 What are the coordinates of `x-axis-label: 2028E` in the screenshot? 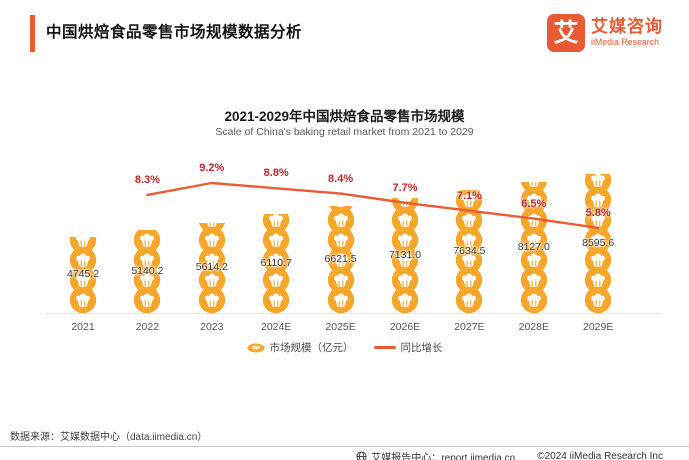 It's located at (533, 327).